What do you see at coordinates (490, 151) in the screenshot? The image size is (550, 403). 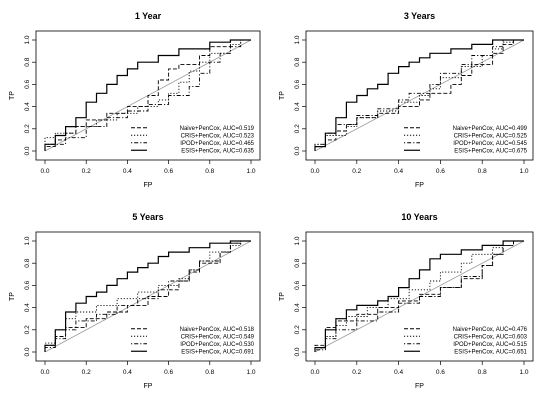 I see `legend-entry: ESIS+PenCox, AUC=0.675` at bounding box center [490, 151].